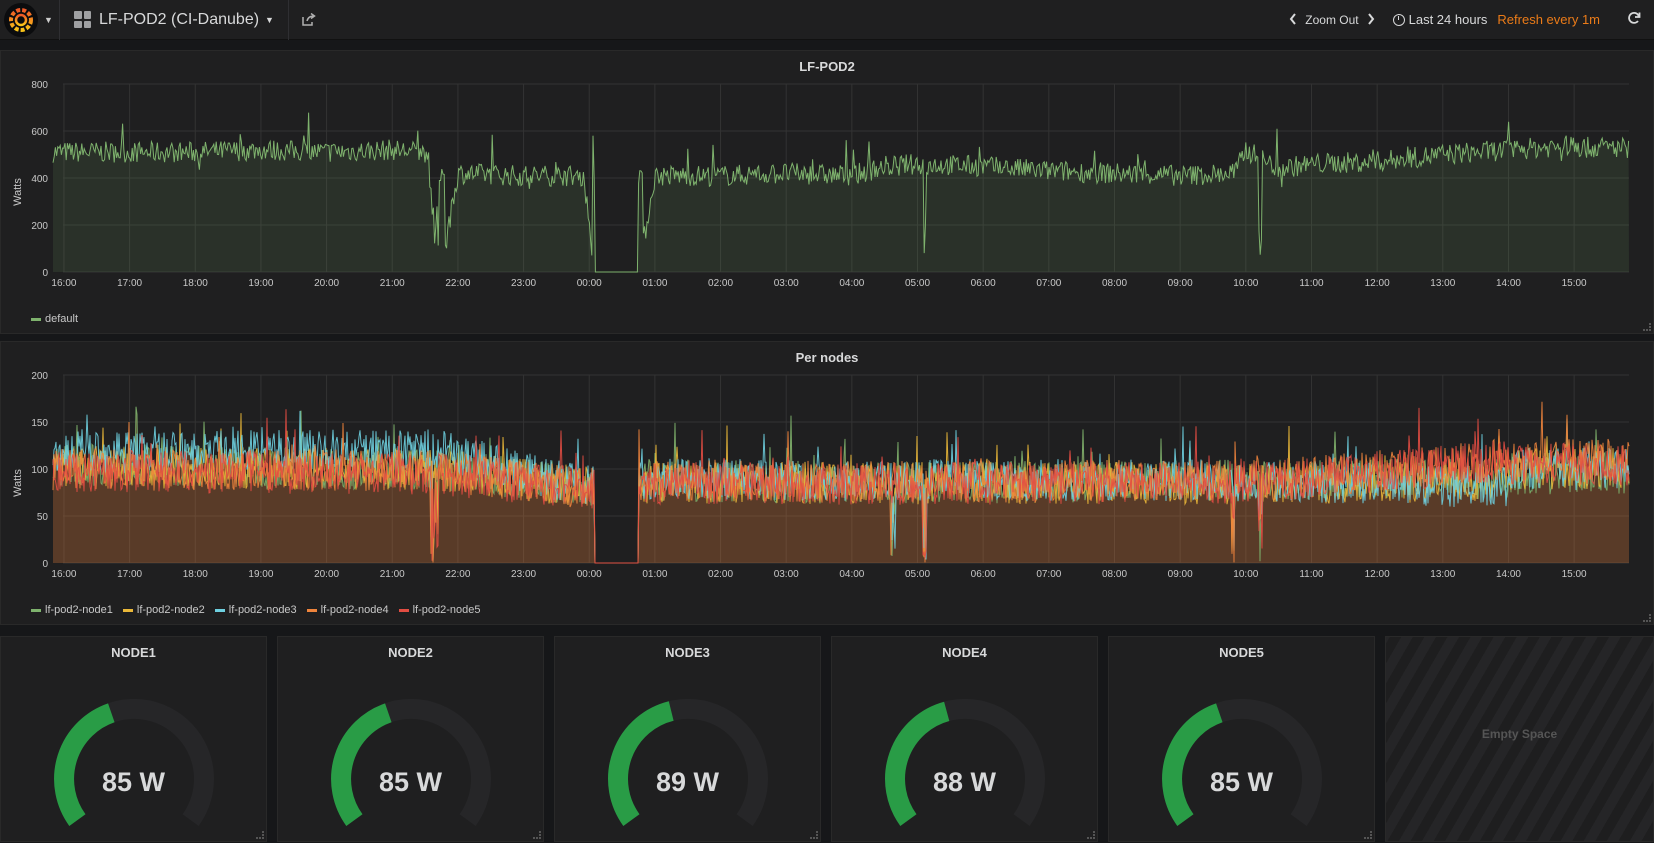 This screenshot has width=1654, height=843. Describe the element at coordinates (1048, 574) in the screenshot. I see `x-tick-label: 07:00` at that location.